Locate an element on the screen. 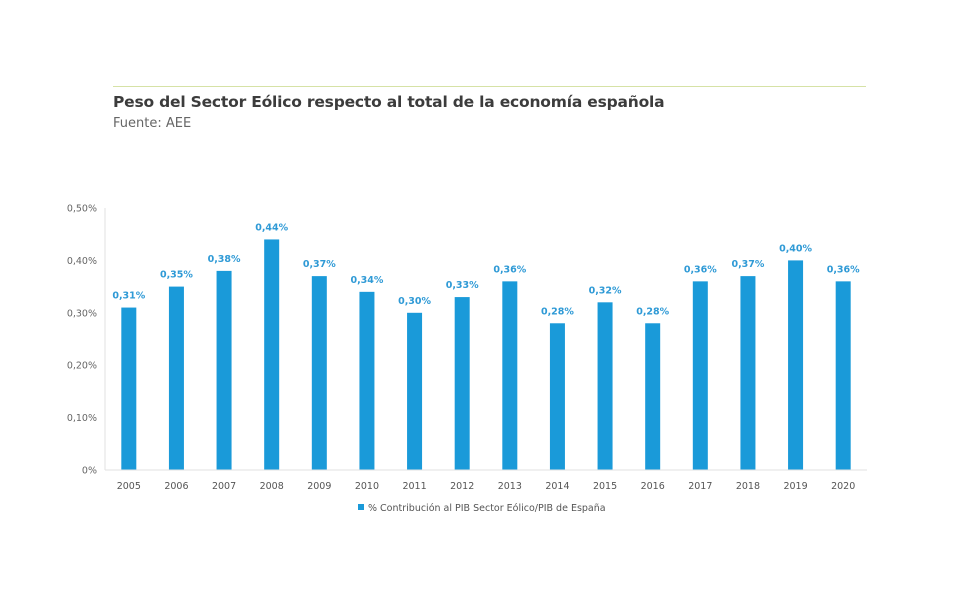 The height and width of the screenshot is (609, 980). x-tick-label: 2013 is located at coordinates (510, 486).